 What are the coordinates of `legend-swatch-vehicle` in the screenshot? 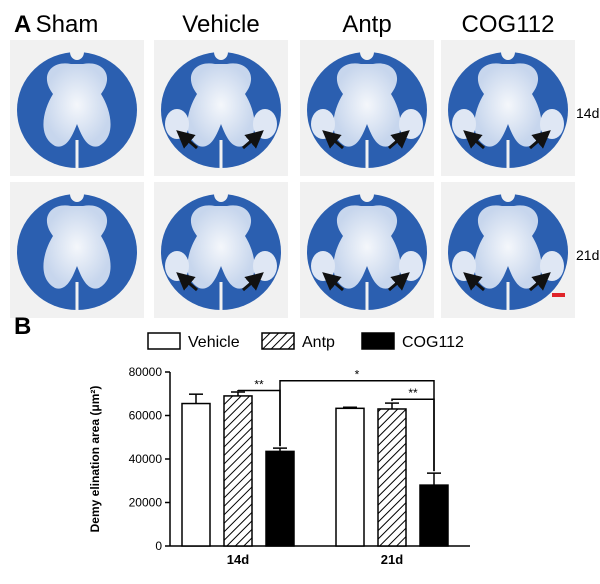 It's located at (164, 341).